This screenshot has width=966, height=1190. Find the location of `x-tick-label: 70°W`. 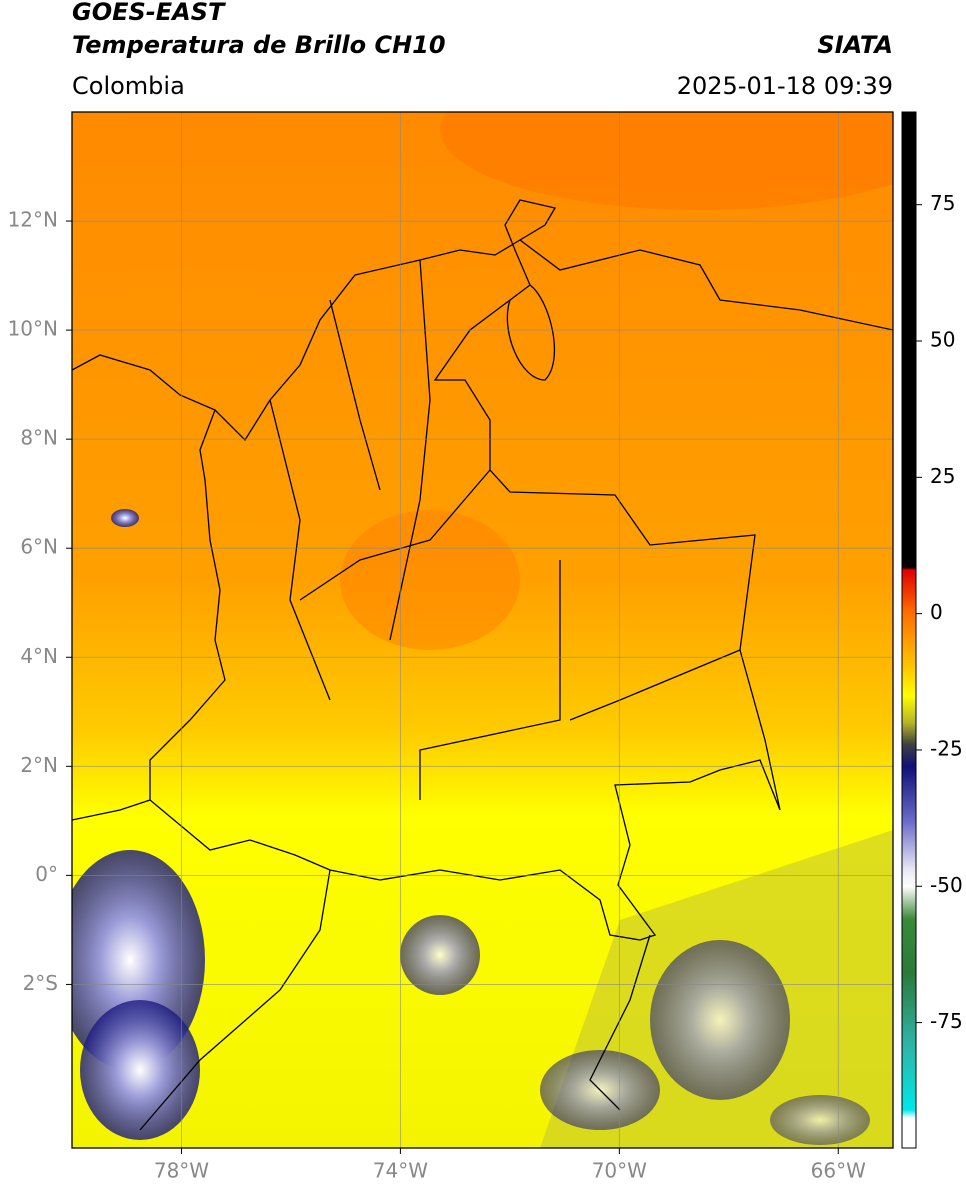

x-tick-label: 70°W is located at coordinates (619, 1171).